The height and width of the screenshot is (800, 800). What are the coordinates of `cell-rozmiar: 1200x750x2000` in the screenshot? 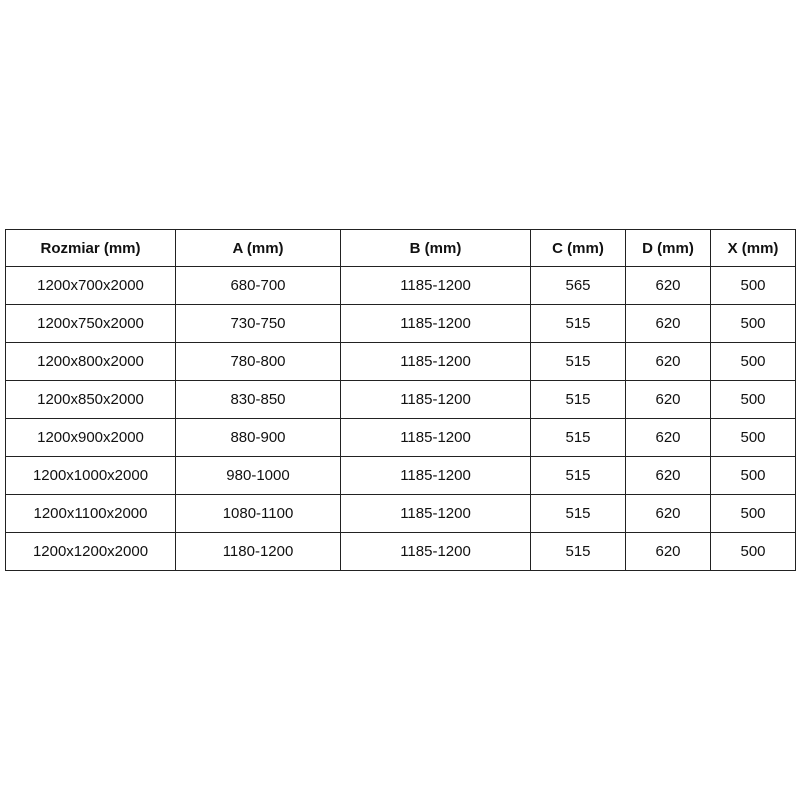 It's located at (90, 323).